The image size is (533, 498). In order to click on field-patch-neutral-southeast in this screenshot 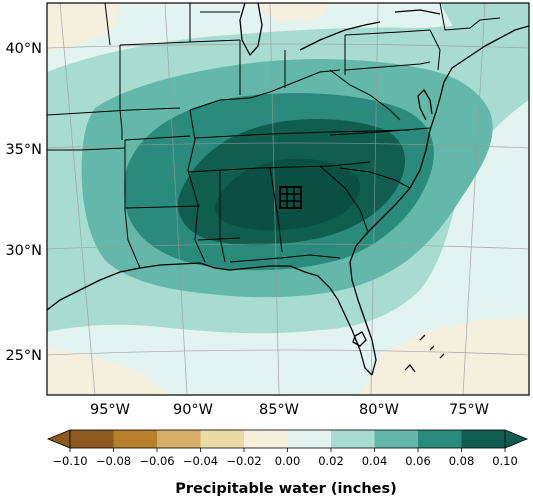, I will do `click(444, 356)`.